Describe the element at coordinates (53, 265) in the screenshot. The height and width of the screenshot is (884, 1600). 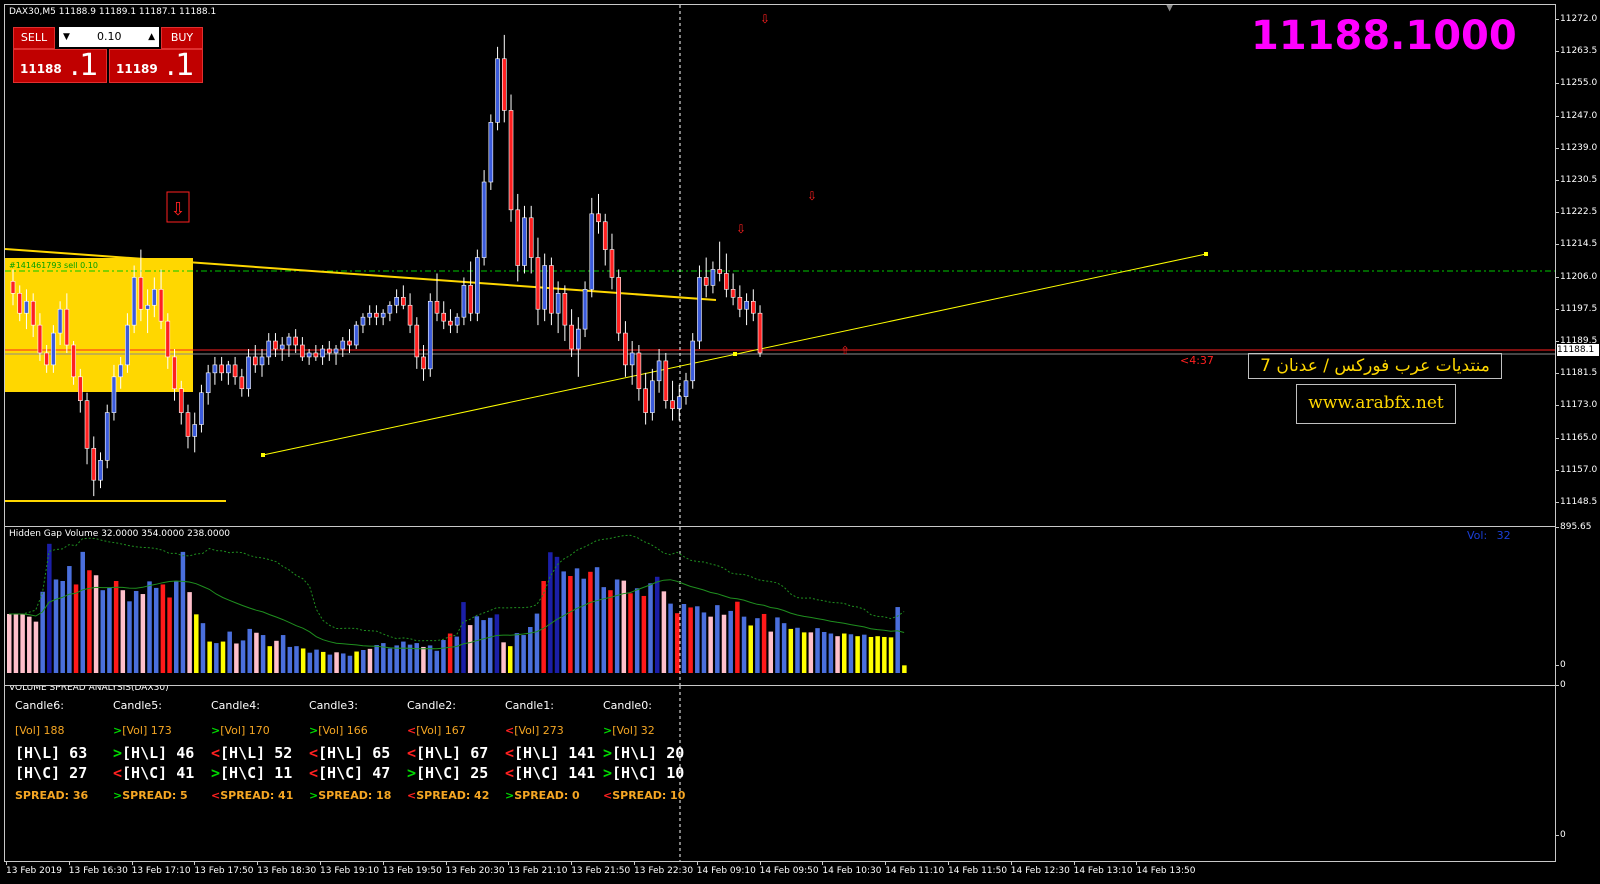
I see `order-line-label: #141461793 sell 0.10` at that location.